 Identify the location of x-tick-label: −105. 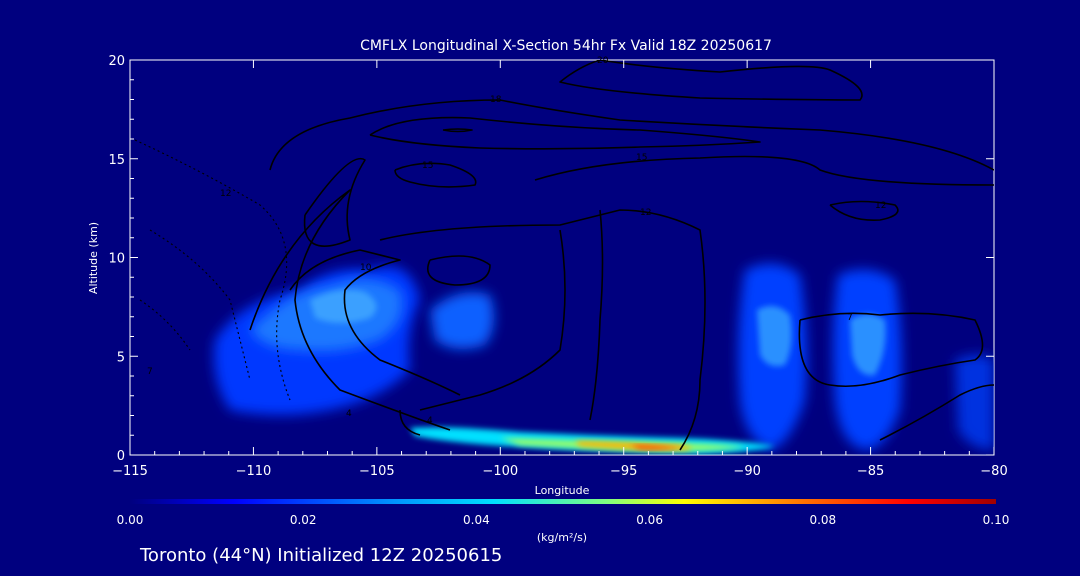
(377, 471).